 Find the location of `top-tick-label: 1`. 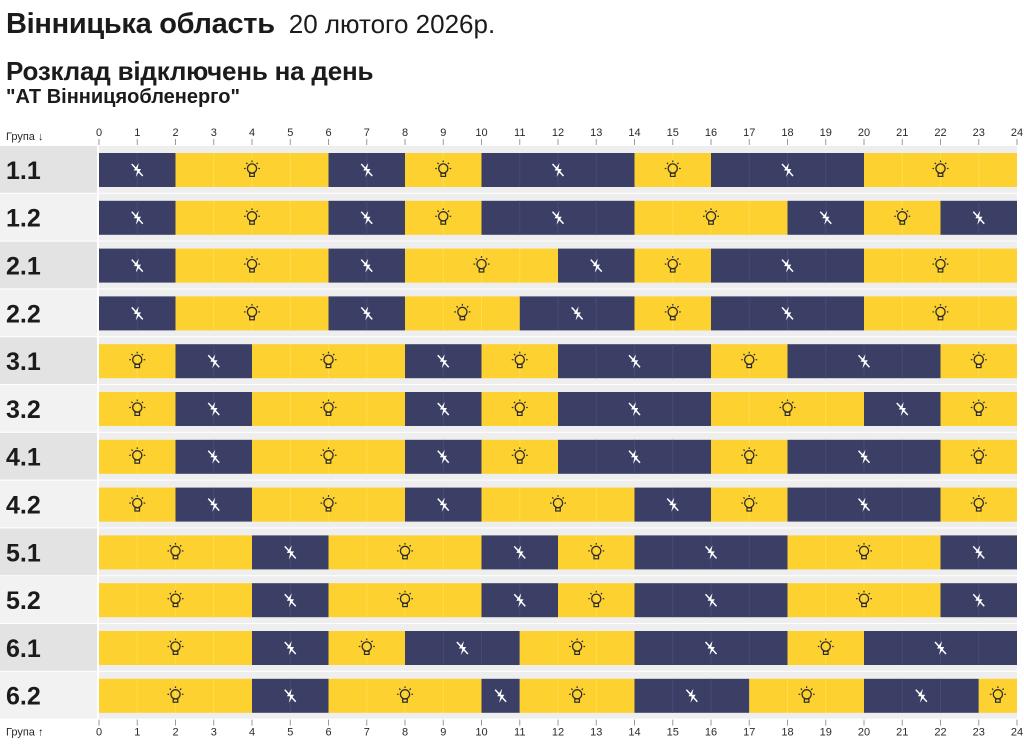

top-tick-label: 1 is located at coordinates (137, 133).